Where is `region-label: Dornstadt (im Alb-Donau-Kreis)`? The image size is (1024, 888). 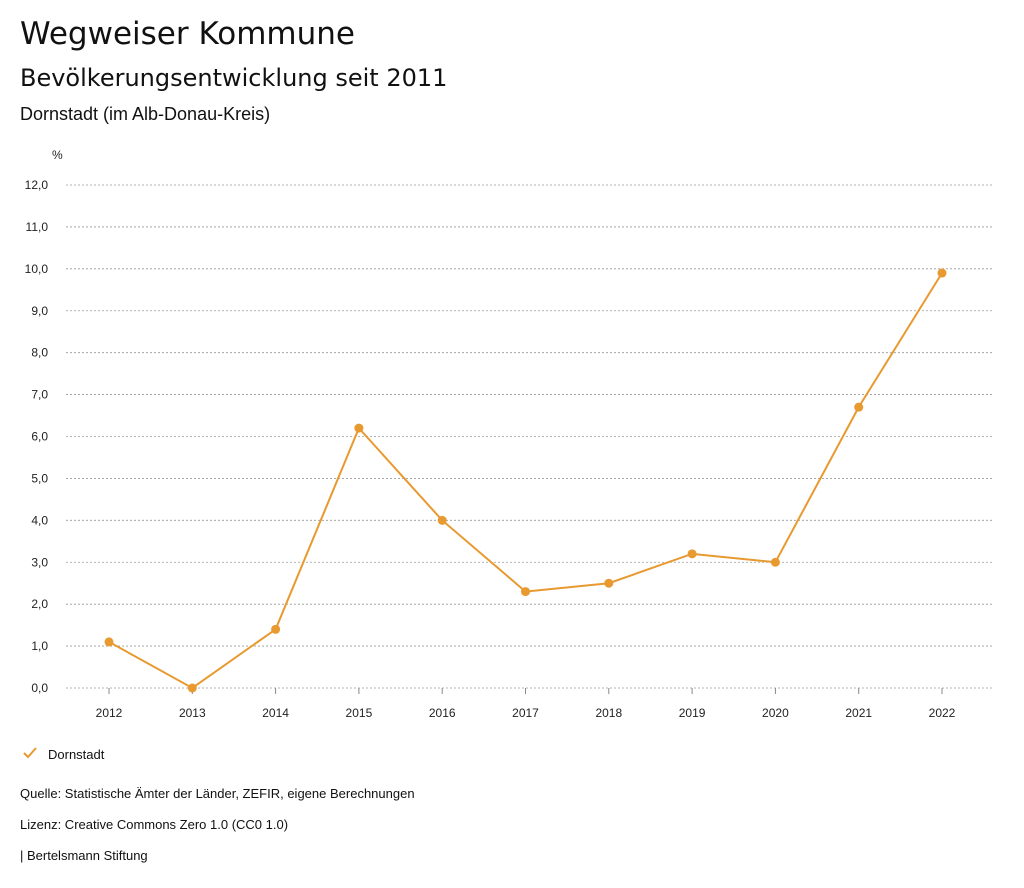 region-label: Dornstadt (im Alb-Donau-Kreis) is located at coordinates (145, 114).